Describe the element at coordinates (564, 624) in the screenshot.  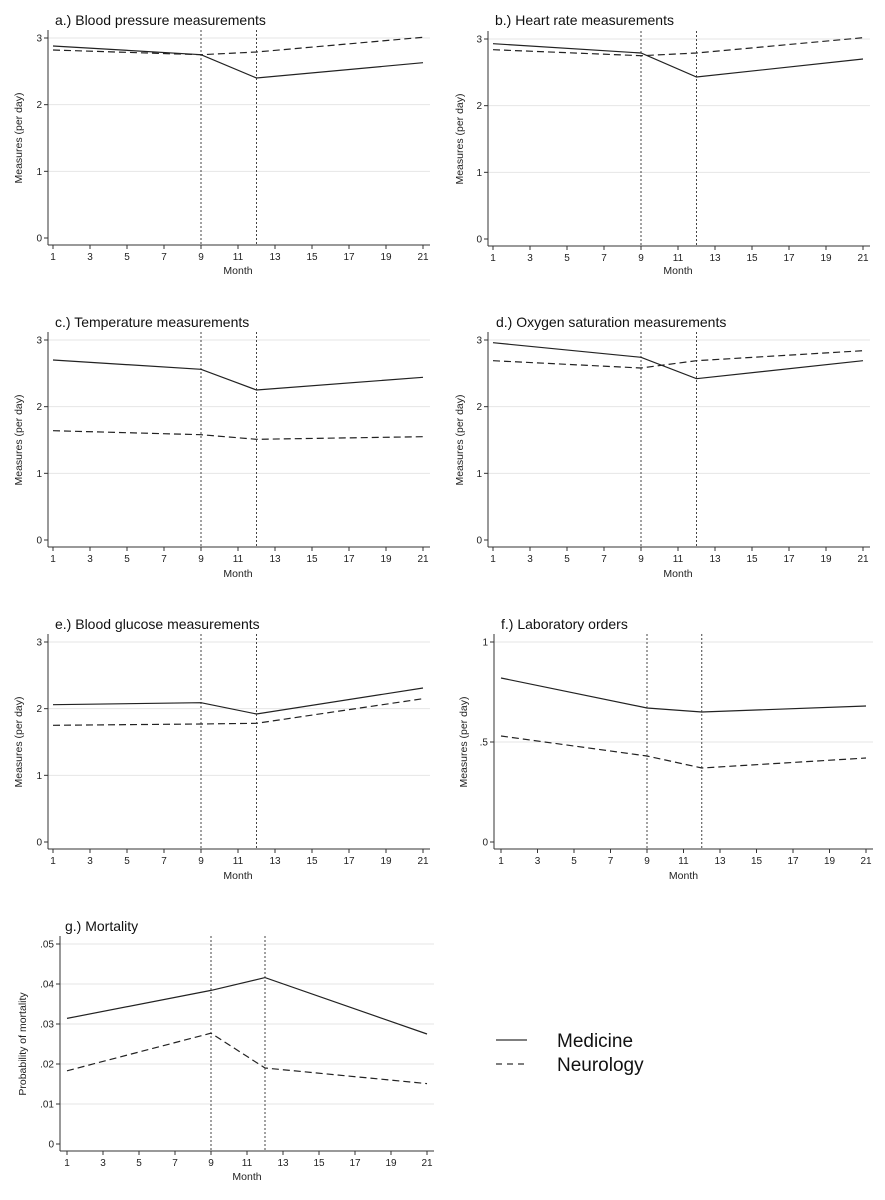
I see `panel-title: f.) Laboratory orders` at that location.